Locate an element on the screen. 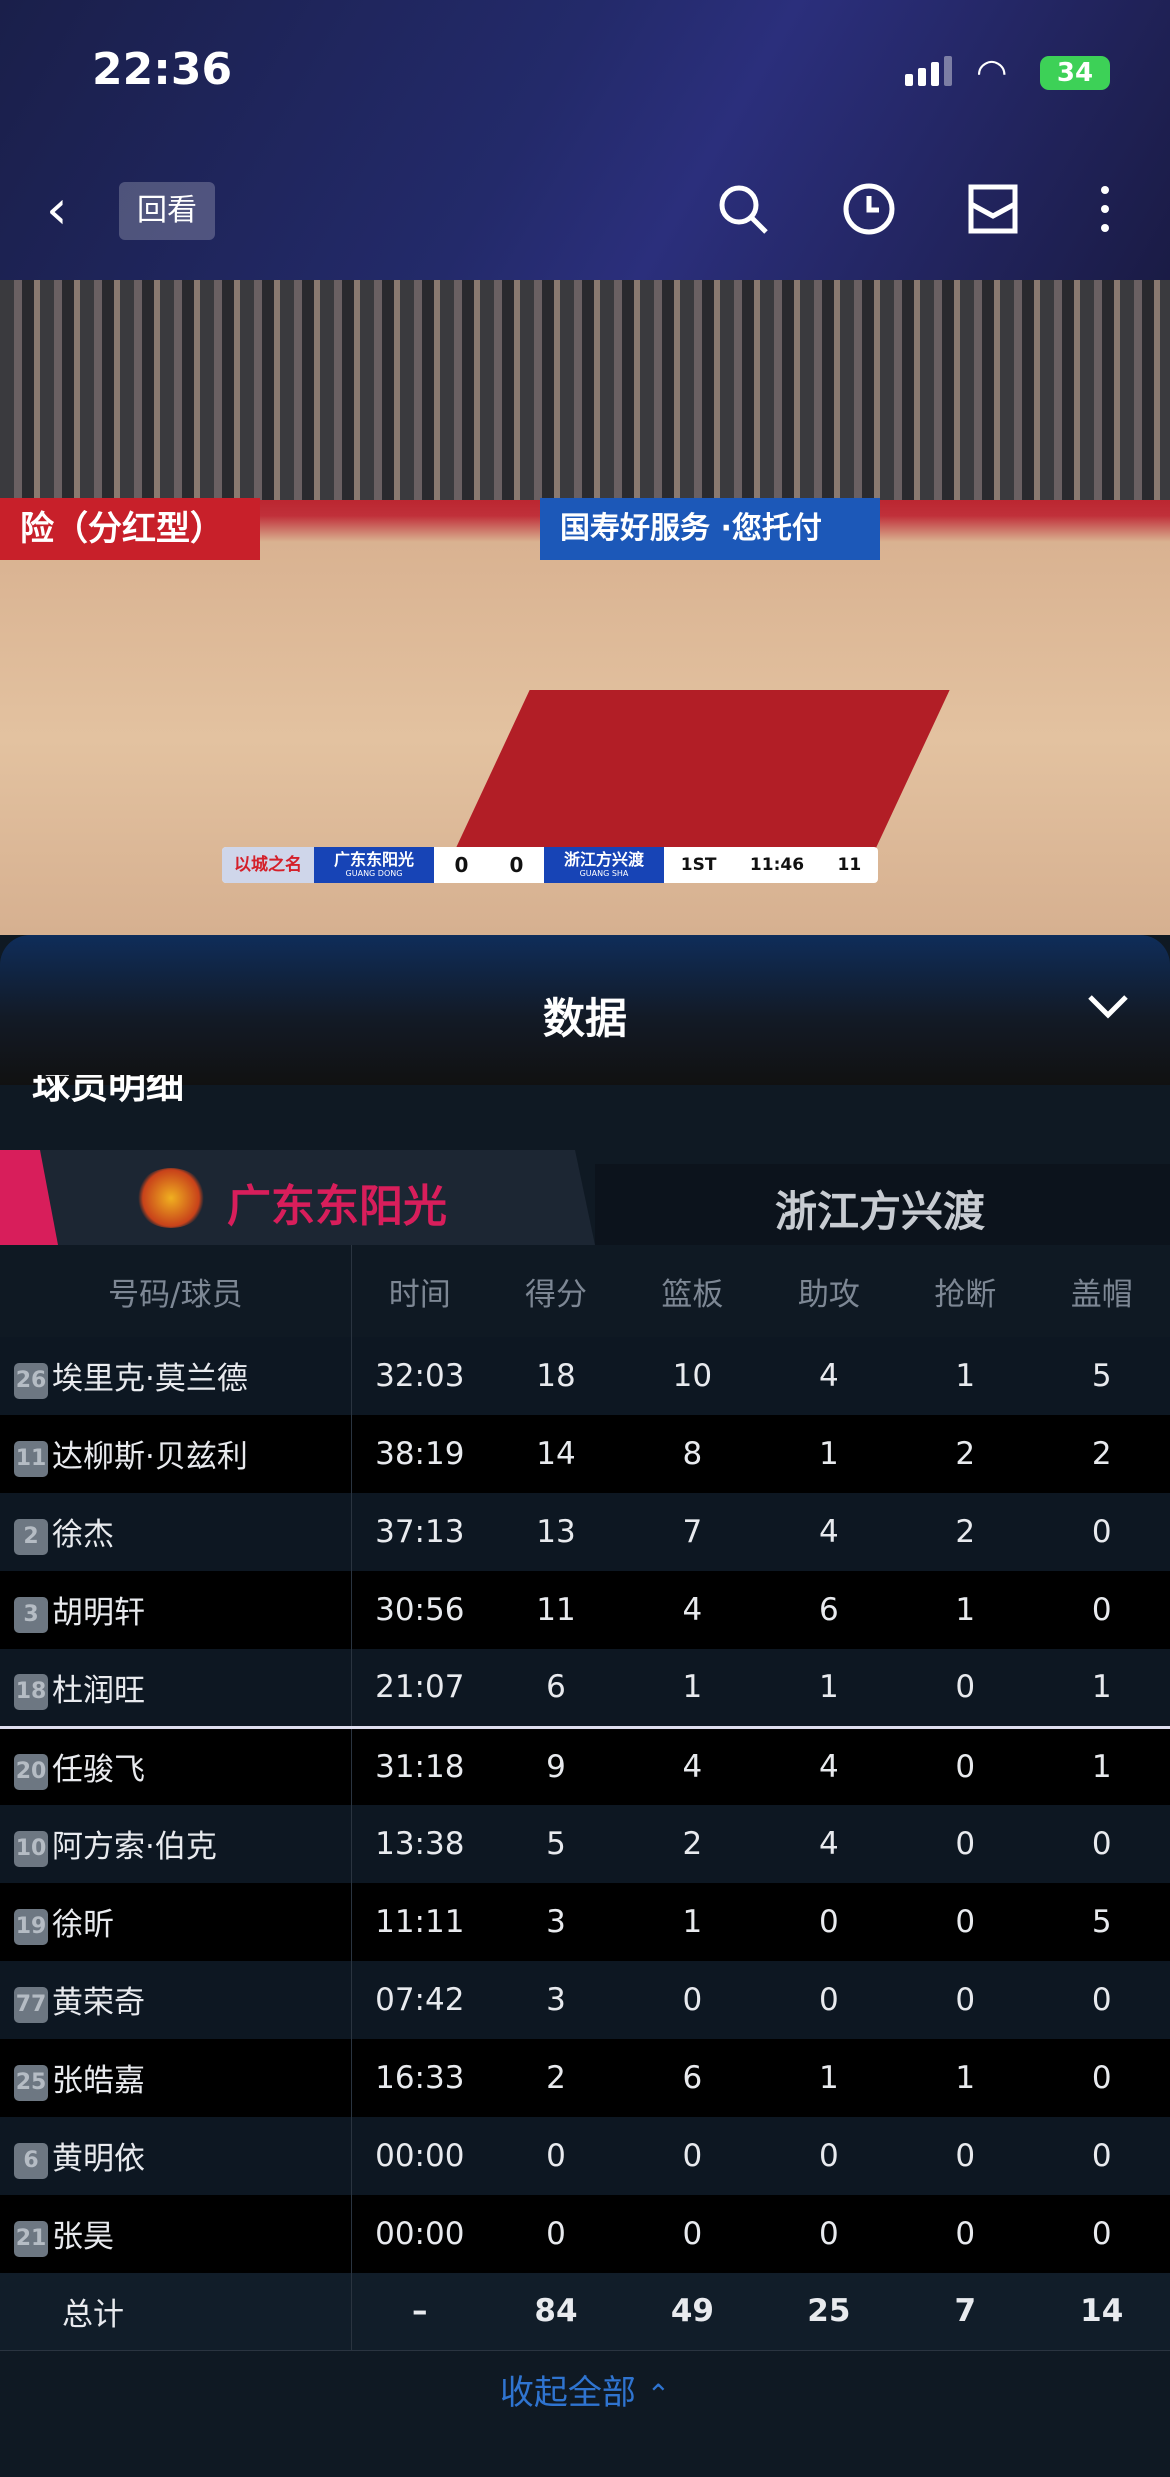  cell-player: 11 达柳斯·贝兹利 is located at coordinates (176, 1454).